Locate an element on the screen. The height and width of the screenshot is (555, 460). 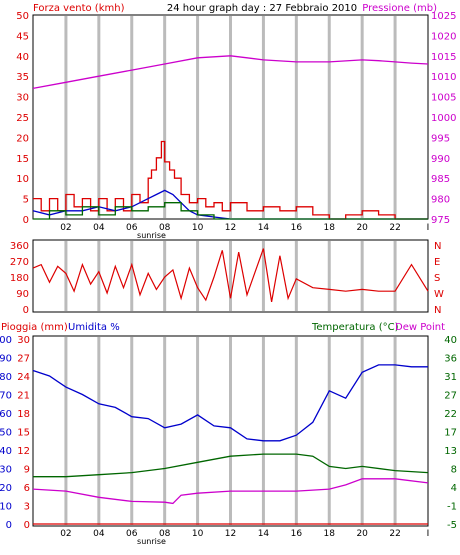
pressure-tick-label: 995 is located at coordinates (440, 138).